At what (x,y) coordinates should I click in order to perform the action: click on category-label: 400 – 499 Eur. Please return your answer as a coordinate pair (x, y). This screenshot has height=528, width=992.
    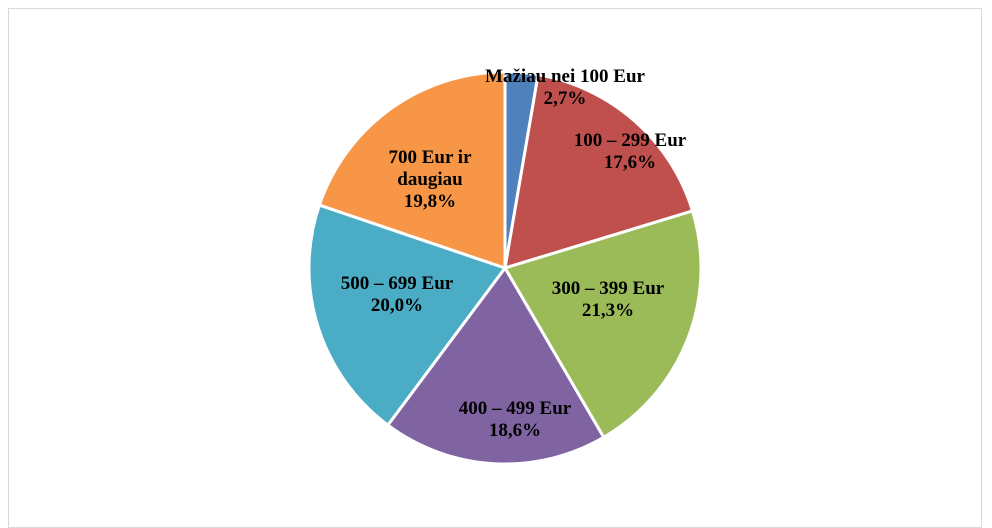
    Looking at the image, I should click on (515, 408).